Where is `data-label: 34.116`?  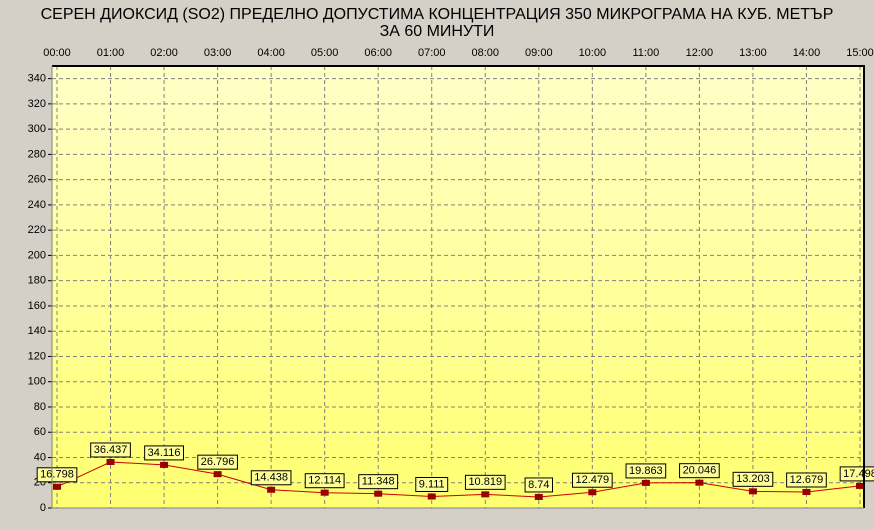 data-label: 34.116 is located at coordinates (164, 453).